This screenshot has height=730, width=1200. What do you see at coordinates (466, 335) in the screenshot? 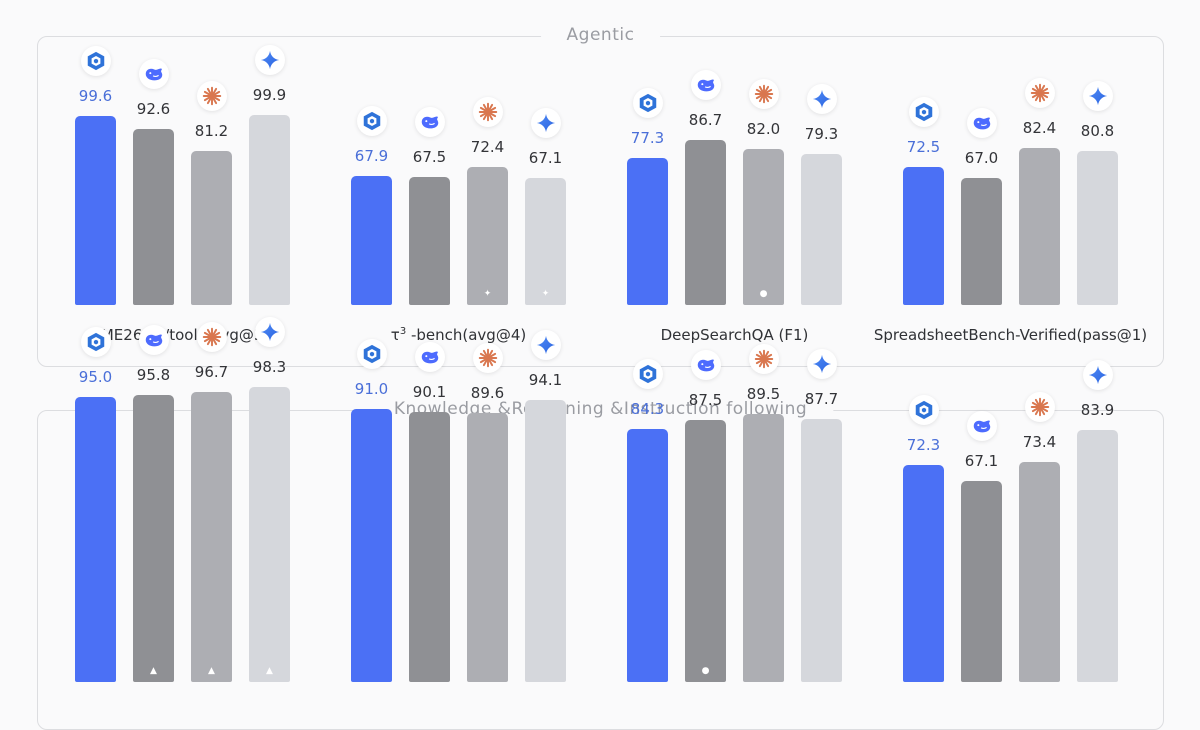
I see `benchmark-label-text: -bench(avg@4)` at bounding box center [466, 335].